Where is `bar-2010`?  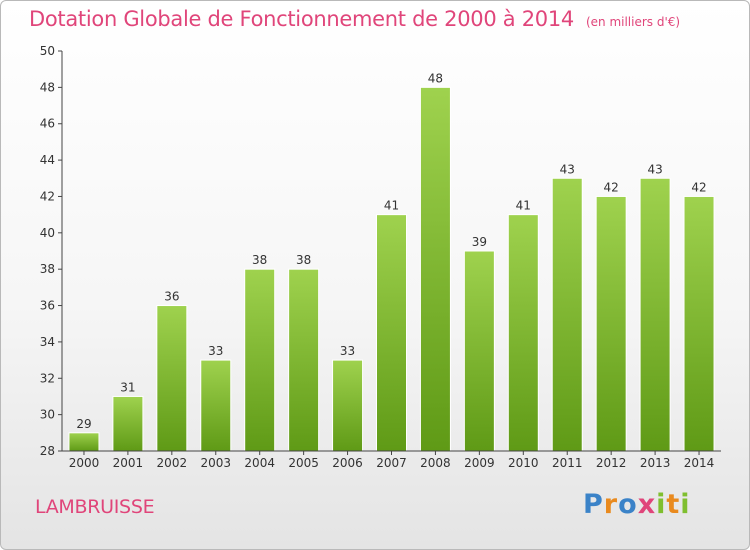 bar-2010 is located at coordinates (523, 333).